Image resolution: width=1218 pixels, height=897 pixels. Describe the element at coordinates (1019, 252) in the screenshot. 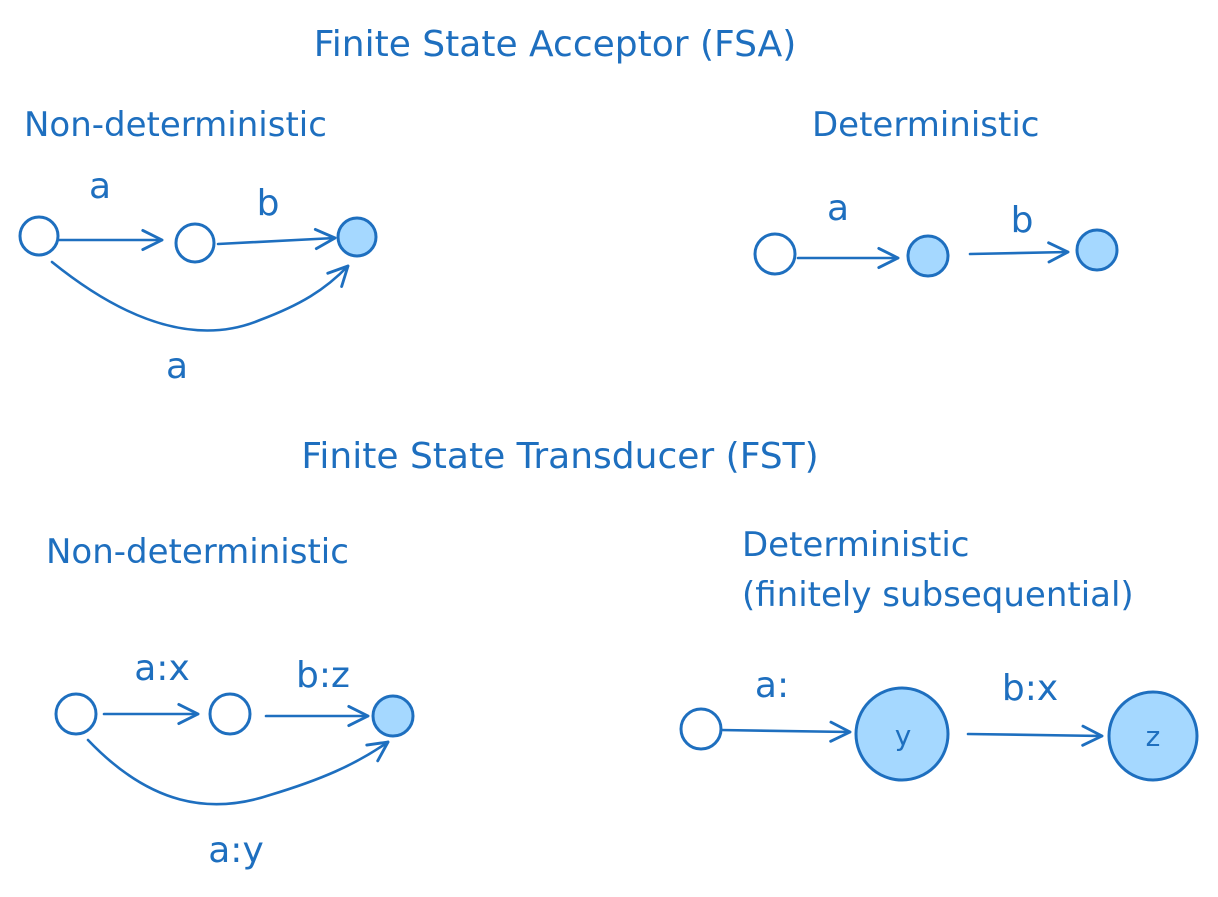

I see `fsa-det-edge-b` at that location.